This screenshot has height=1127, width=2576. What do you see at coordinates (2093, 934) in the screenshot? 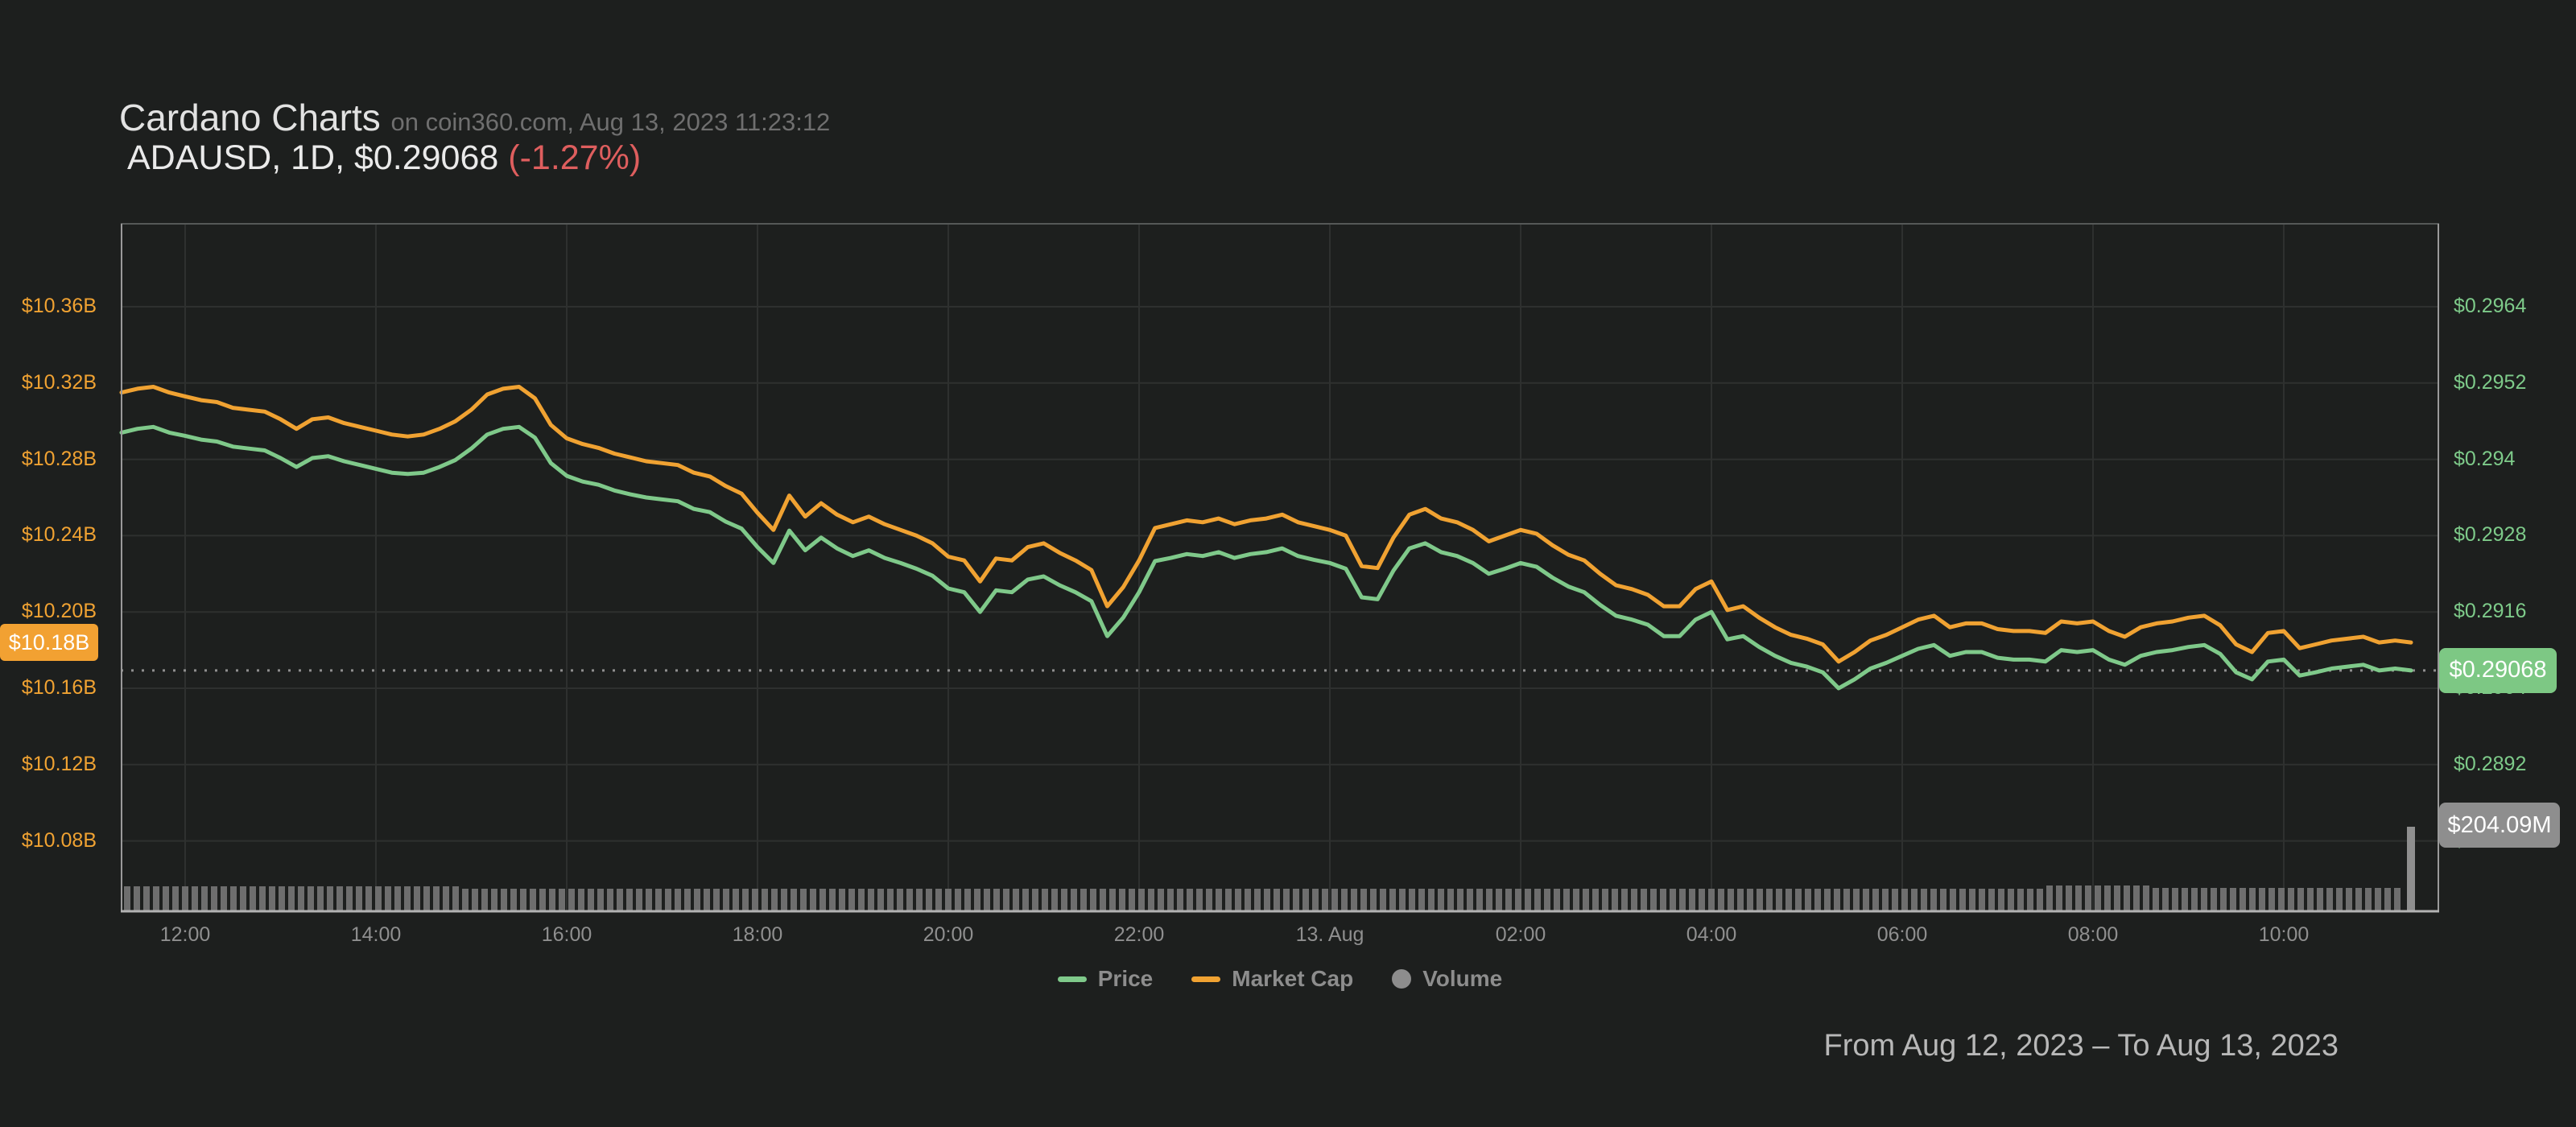
I see `time-axis-label: 08:00` at bounding box center [2093, 934].